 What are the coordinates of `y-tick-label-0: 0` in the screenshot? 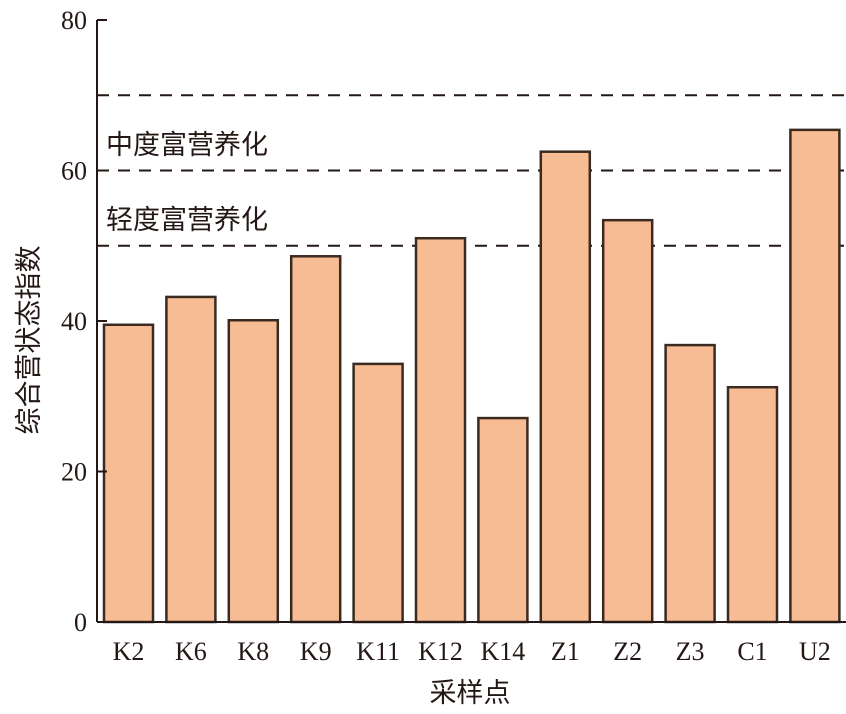 It's located at (80, 622).